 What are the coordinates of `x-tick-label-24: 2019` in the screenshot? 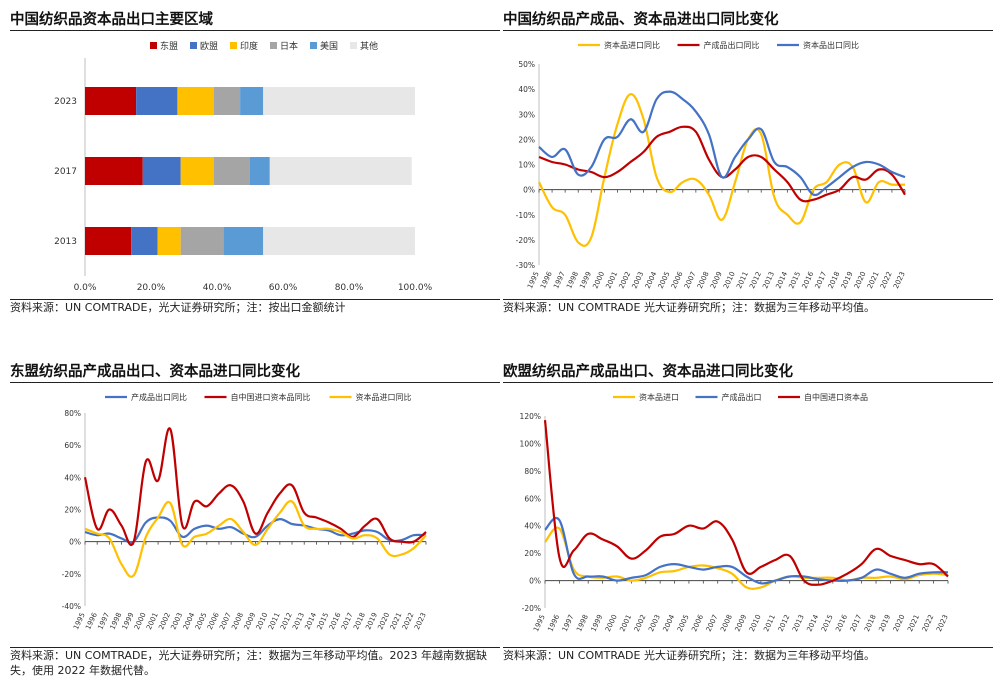 It's located at (884, 623).